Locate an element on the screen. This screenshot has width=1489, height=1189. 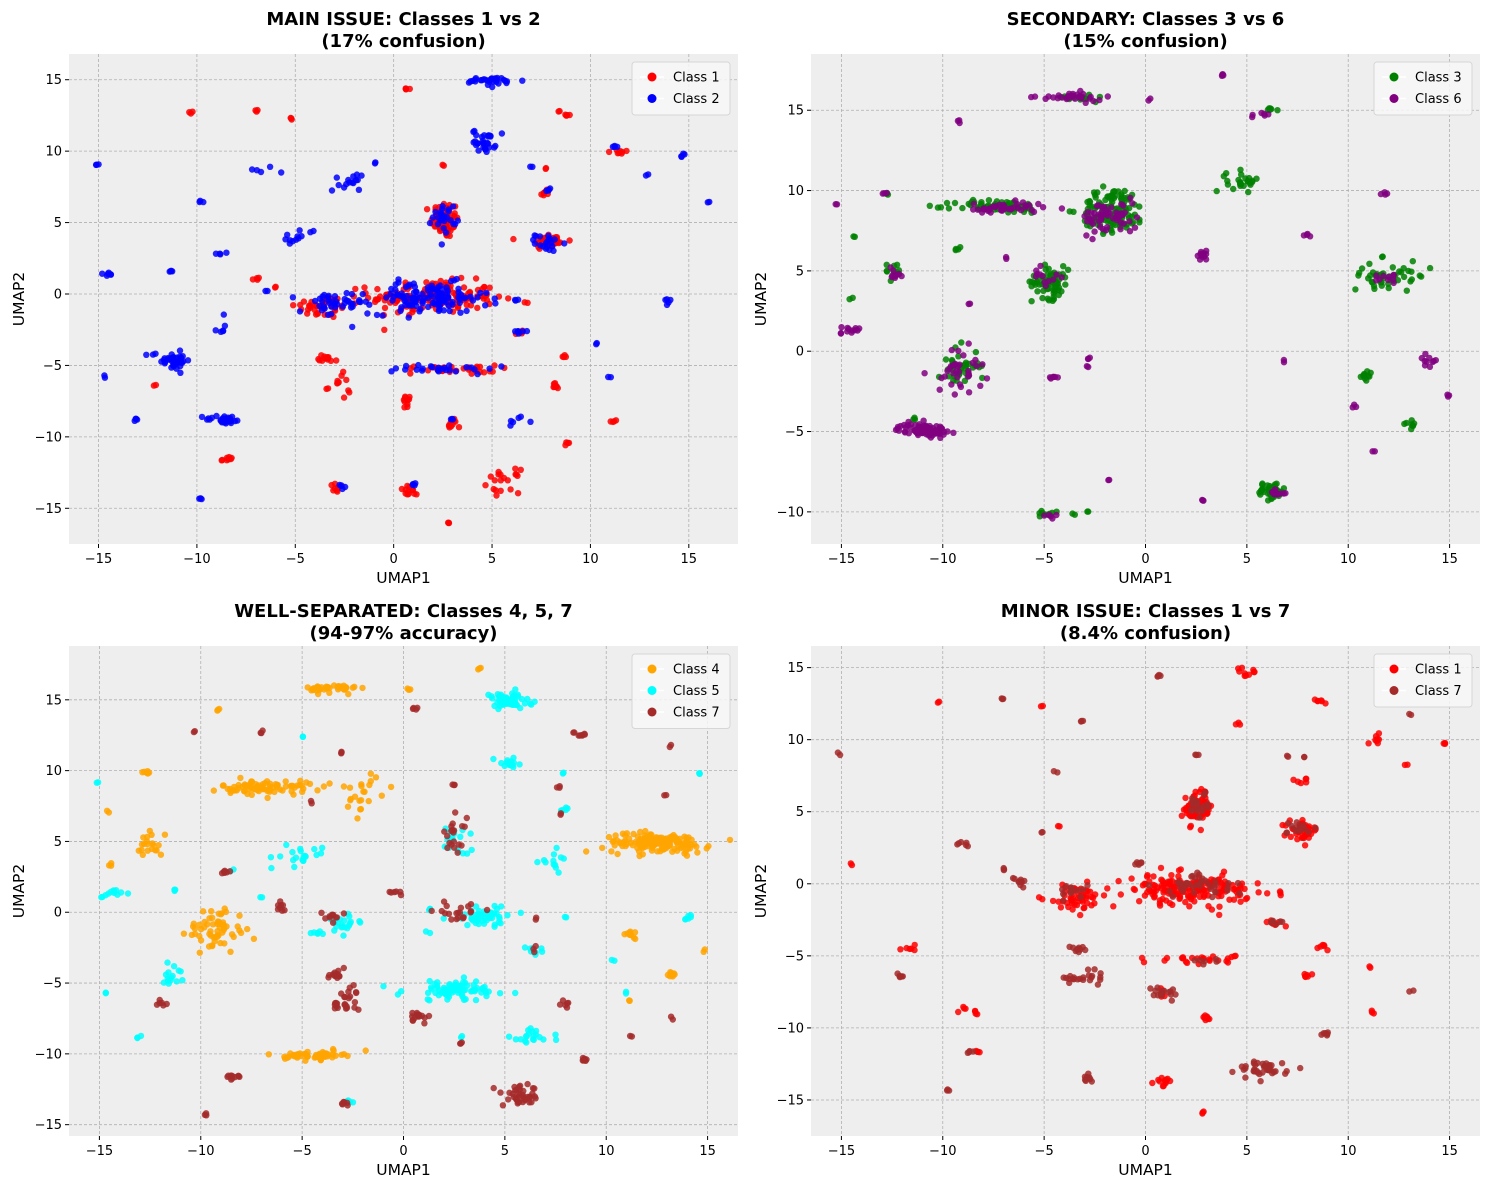
chart-subtitle: (94-97% accuracy) is located at coordinates (403, 633).